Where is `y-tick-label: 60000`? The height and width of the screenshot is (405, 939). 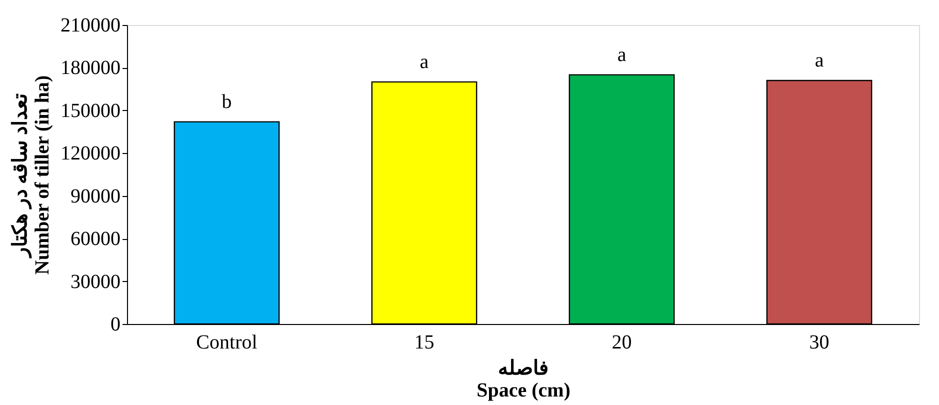
y-tick-label: 60000 is located at coordinates (95, 239).